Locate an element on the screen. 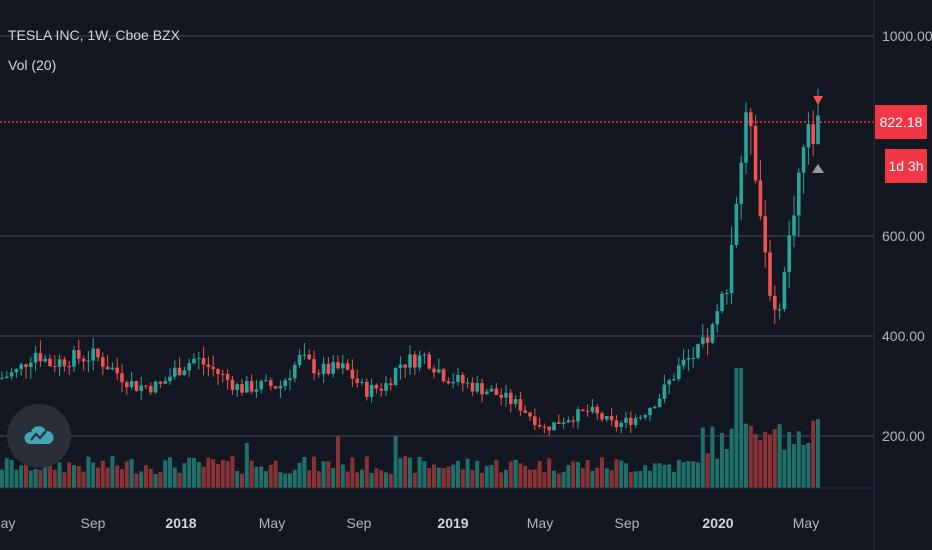  cloud-chart-icon is located at coordinates (39, 435).